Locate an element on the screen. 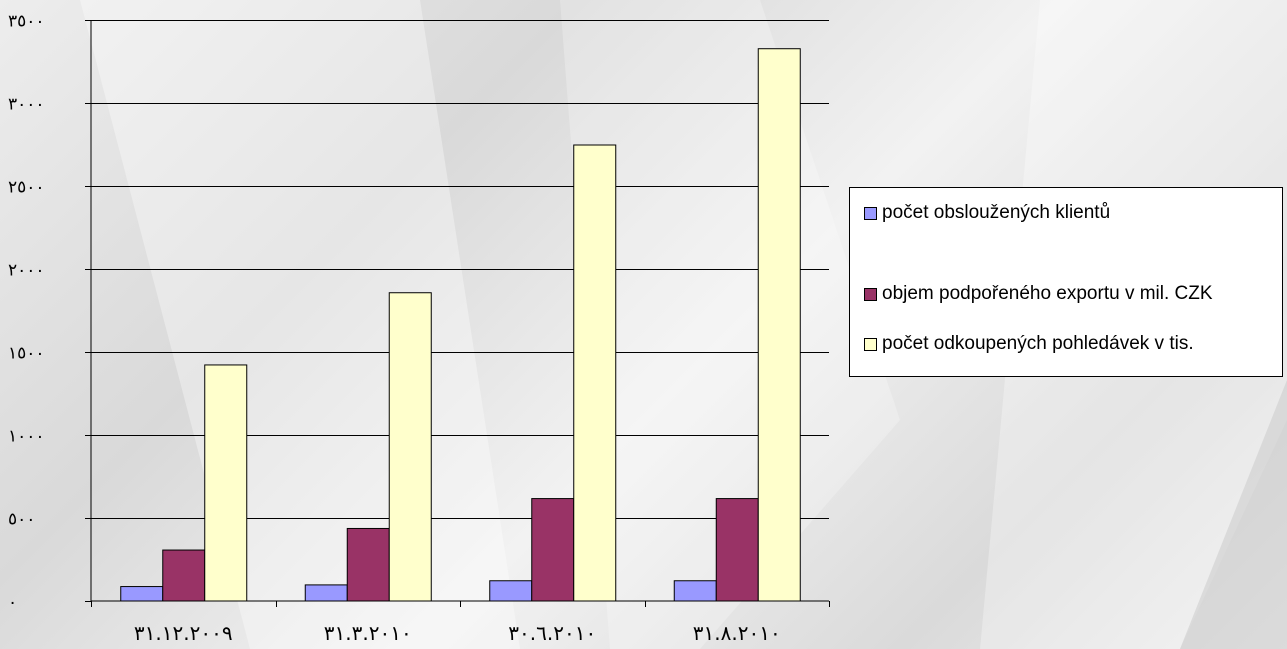 The width and height of the screenshot is (1287, 649). x-tick-label: ٣١.٣.٢٠١٠ is located at coordinates (368, 633).